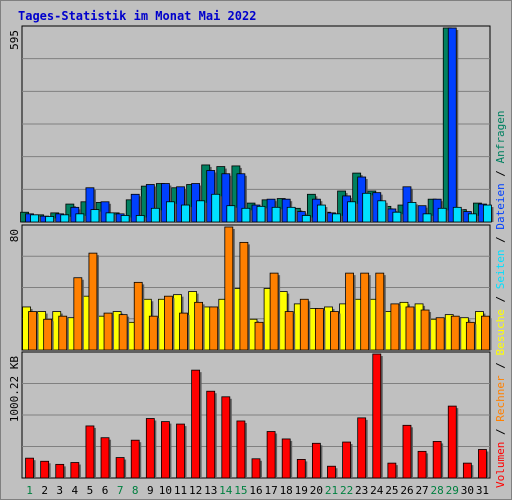 The height and width of the screenshot is (500, 512). What do you see at coordinates (14, 389) in the screenshot?
I see `ymax-label: 1000.22 KB` at bounding box center [14, 389].